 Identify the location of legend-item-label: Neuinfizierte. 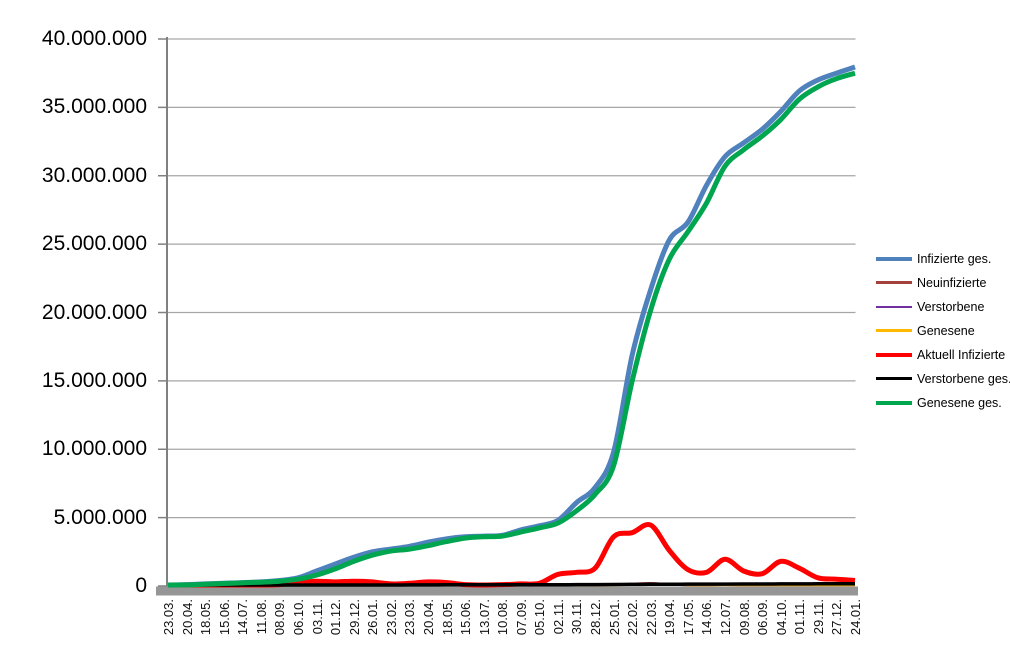
(952, 282).